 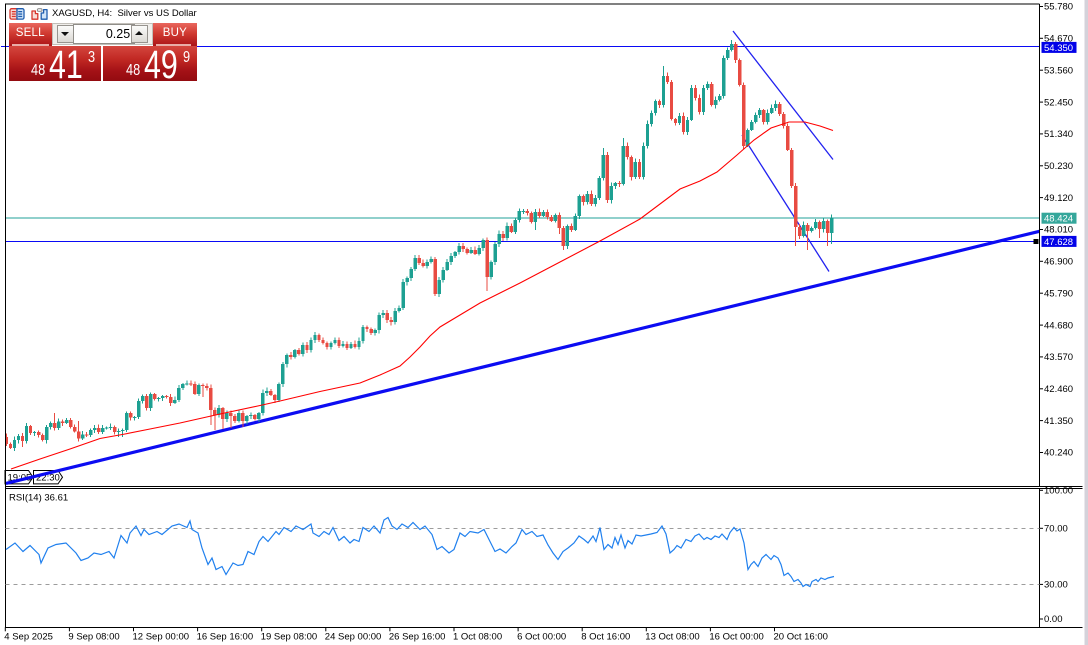 I want to click on svg-text: 13 Oct 08:00, so click(x=672, y=637).